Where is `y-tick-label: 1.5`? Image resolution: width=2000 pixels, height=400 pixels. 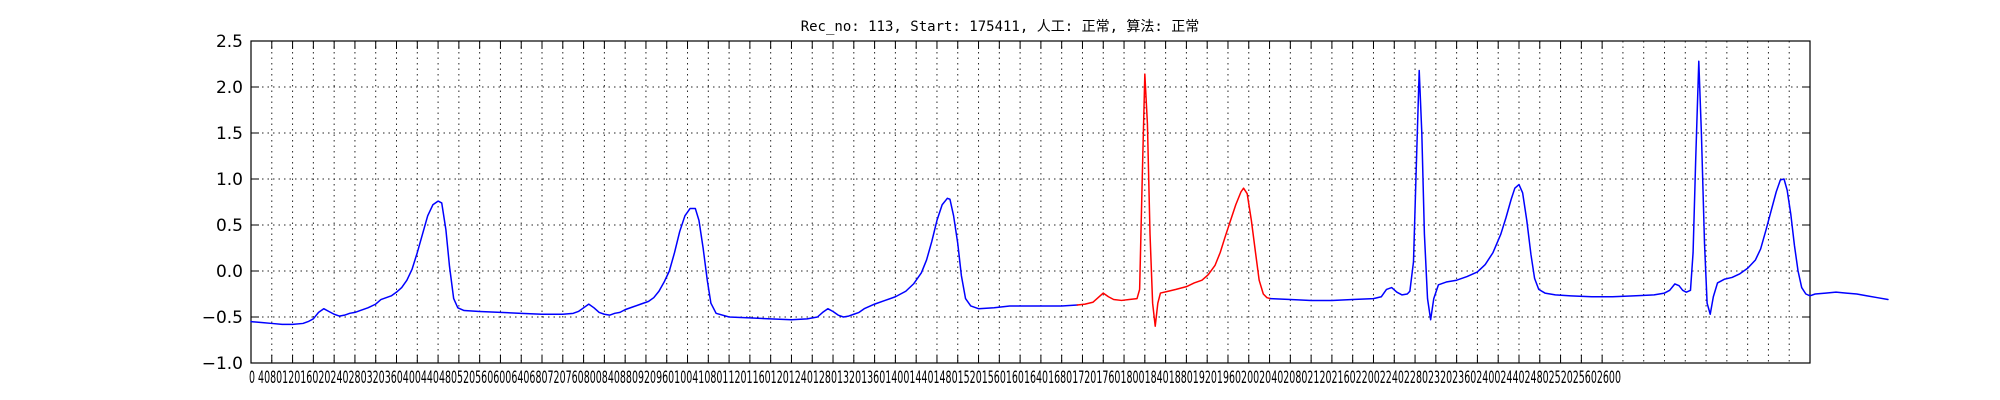 y-tick-label: 1.5 is located at coordinates (229, 134).